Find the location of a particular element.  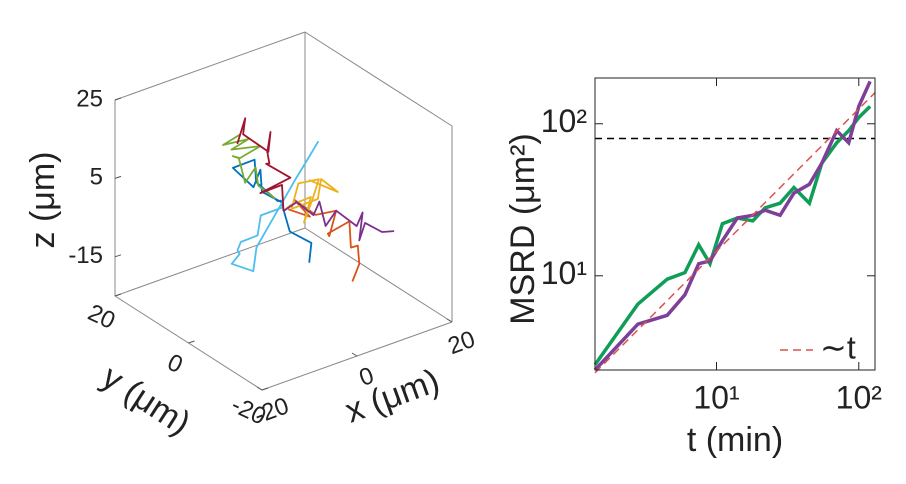

y-tick-label: 10¹ is located at coordinates (564, 273).